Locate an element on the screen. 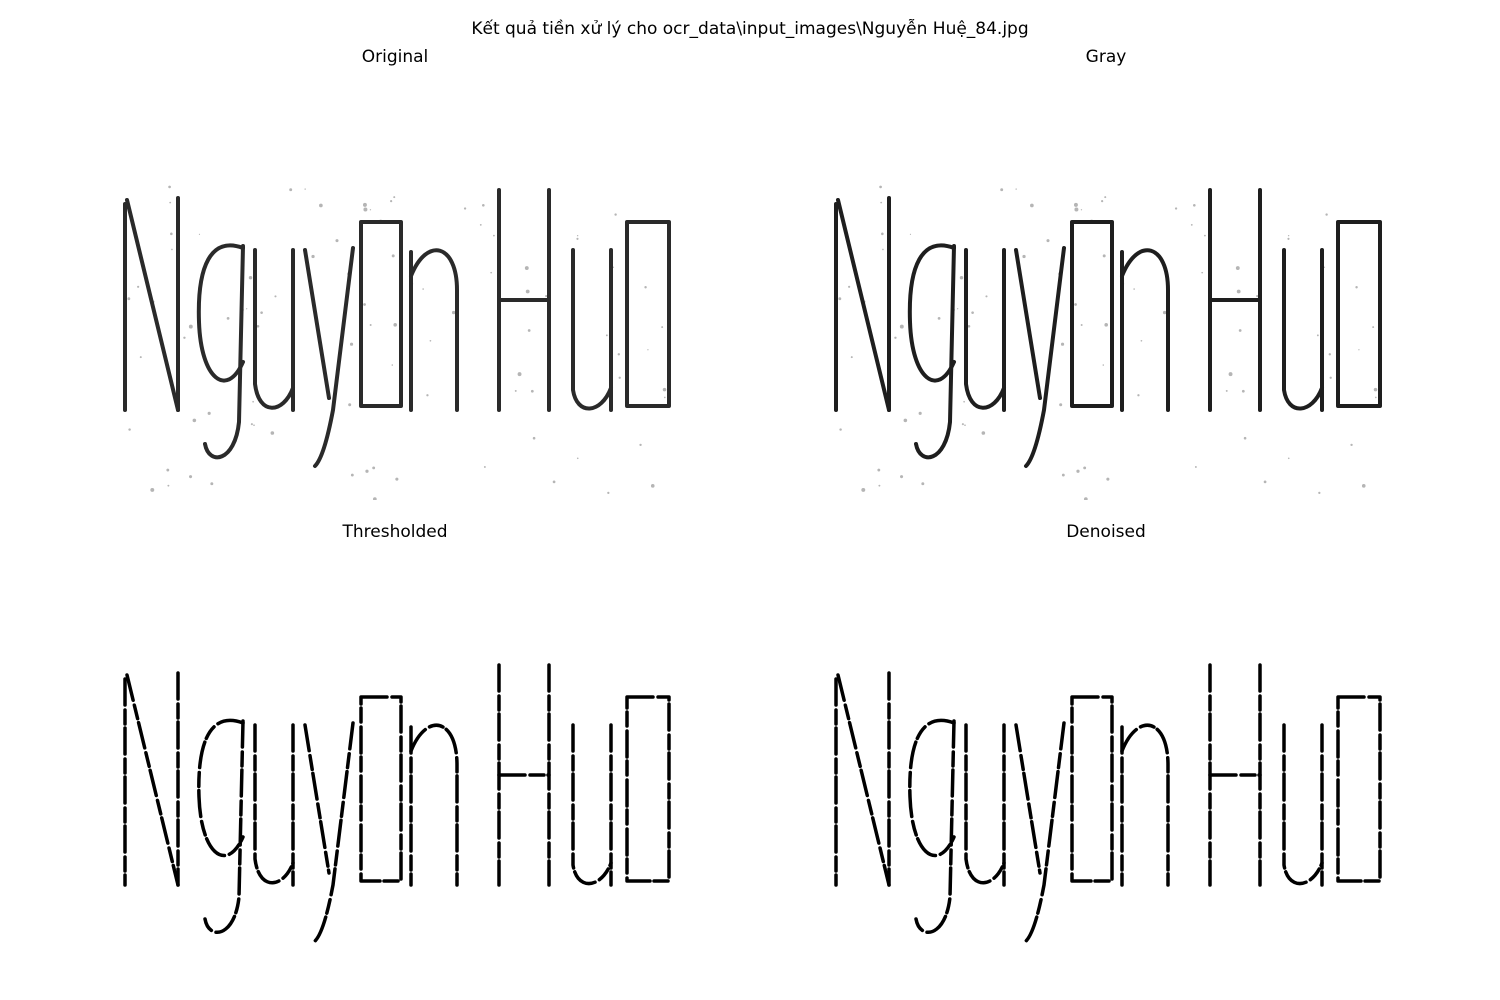  denoised-image-word-strokes is located at coordinates (1108, 803).